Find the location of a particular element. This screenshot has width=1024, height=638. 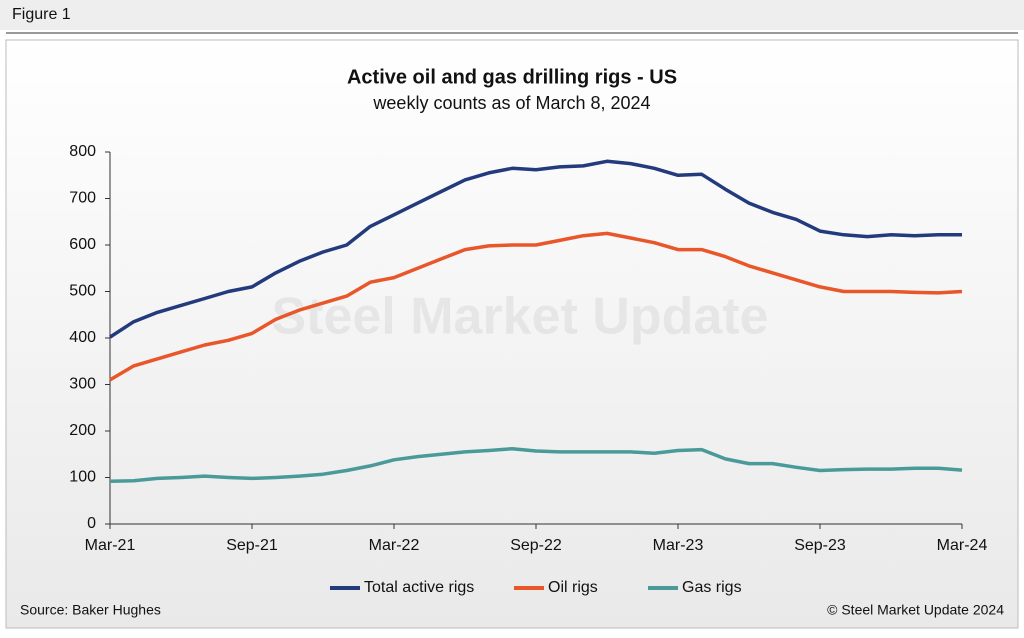

chart-subtitle: weekly counts as of March 8, 2024 is located at coordinates (511, 103).